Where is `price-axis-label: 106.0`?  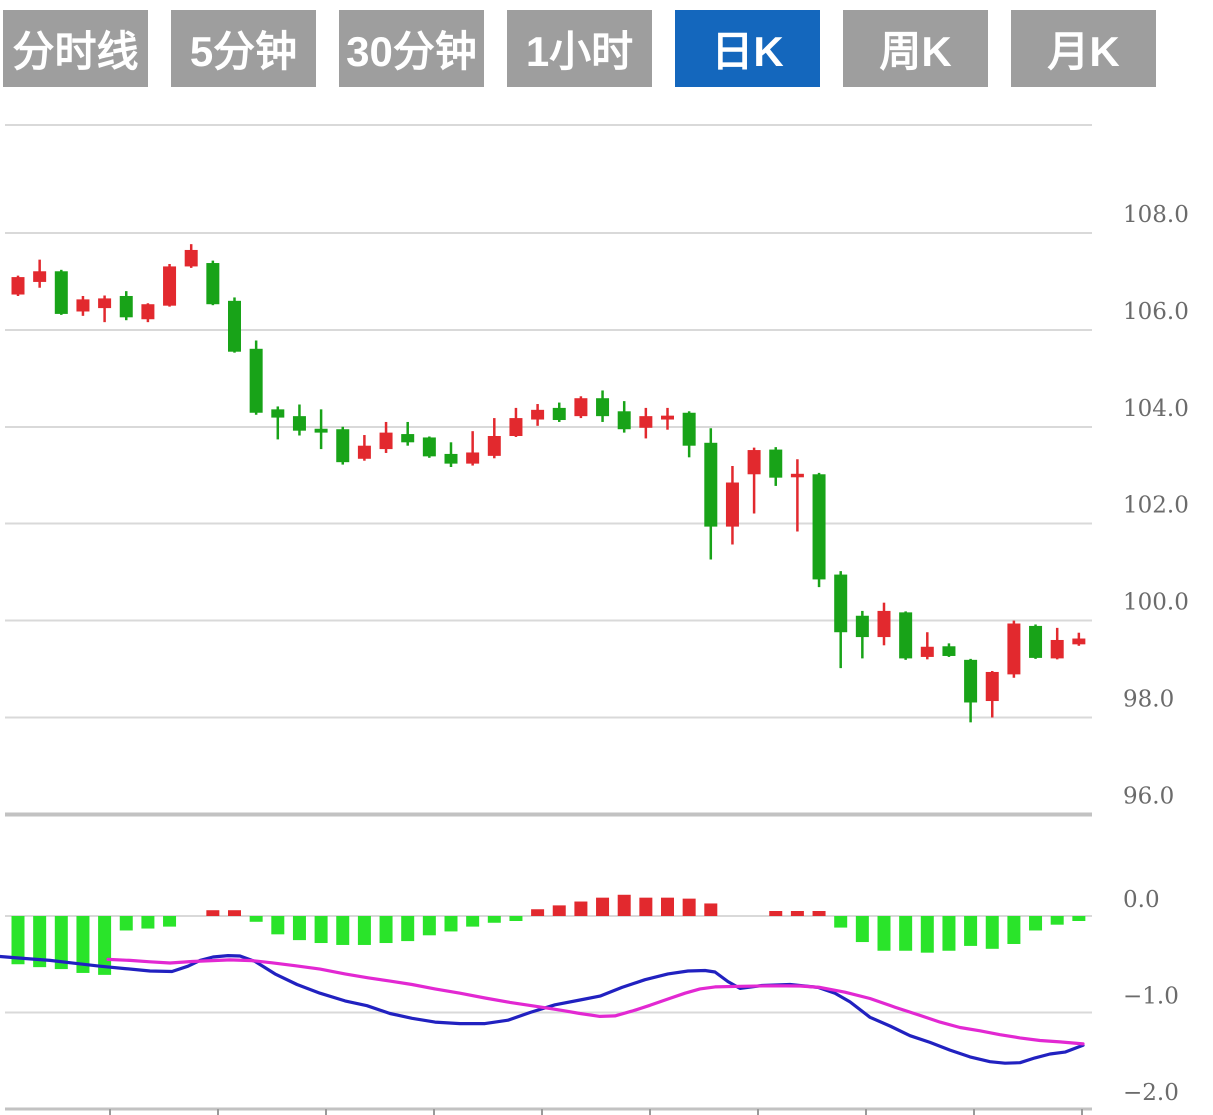 price-axis-label: 106.0 is located at coordinates (1156, 312).